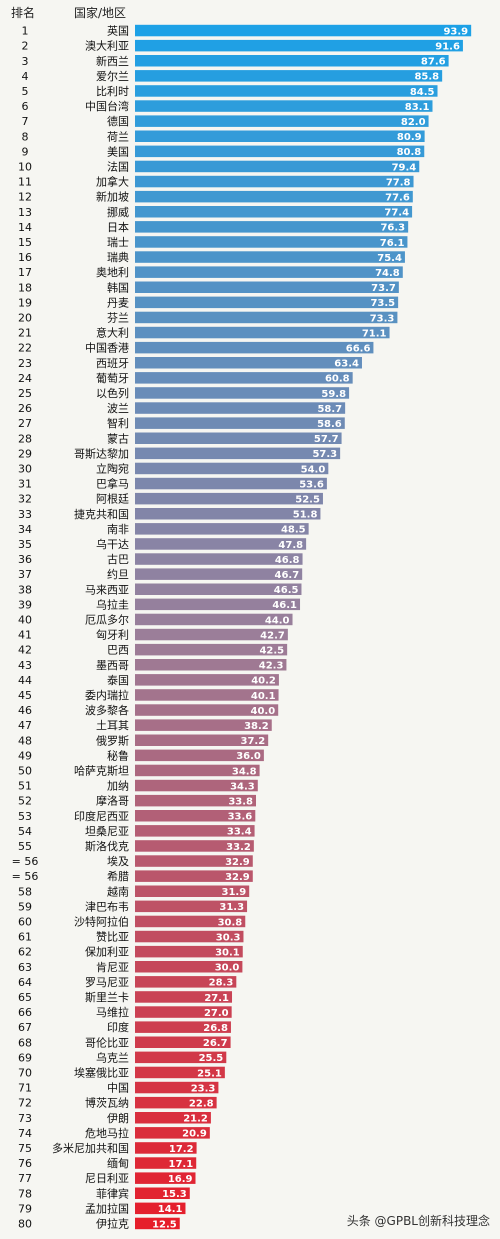 This screenshot has width=500, height=1239. What do you see at coordinates (383, 288) in the screenshot?
I see `value-label: 73.7` at bounding box center [383, 288].